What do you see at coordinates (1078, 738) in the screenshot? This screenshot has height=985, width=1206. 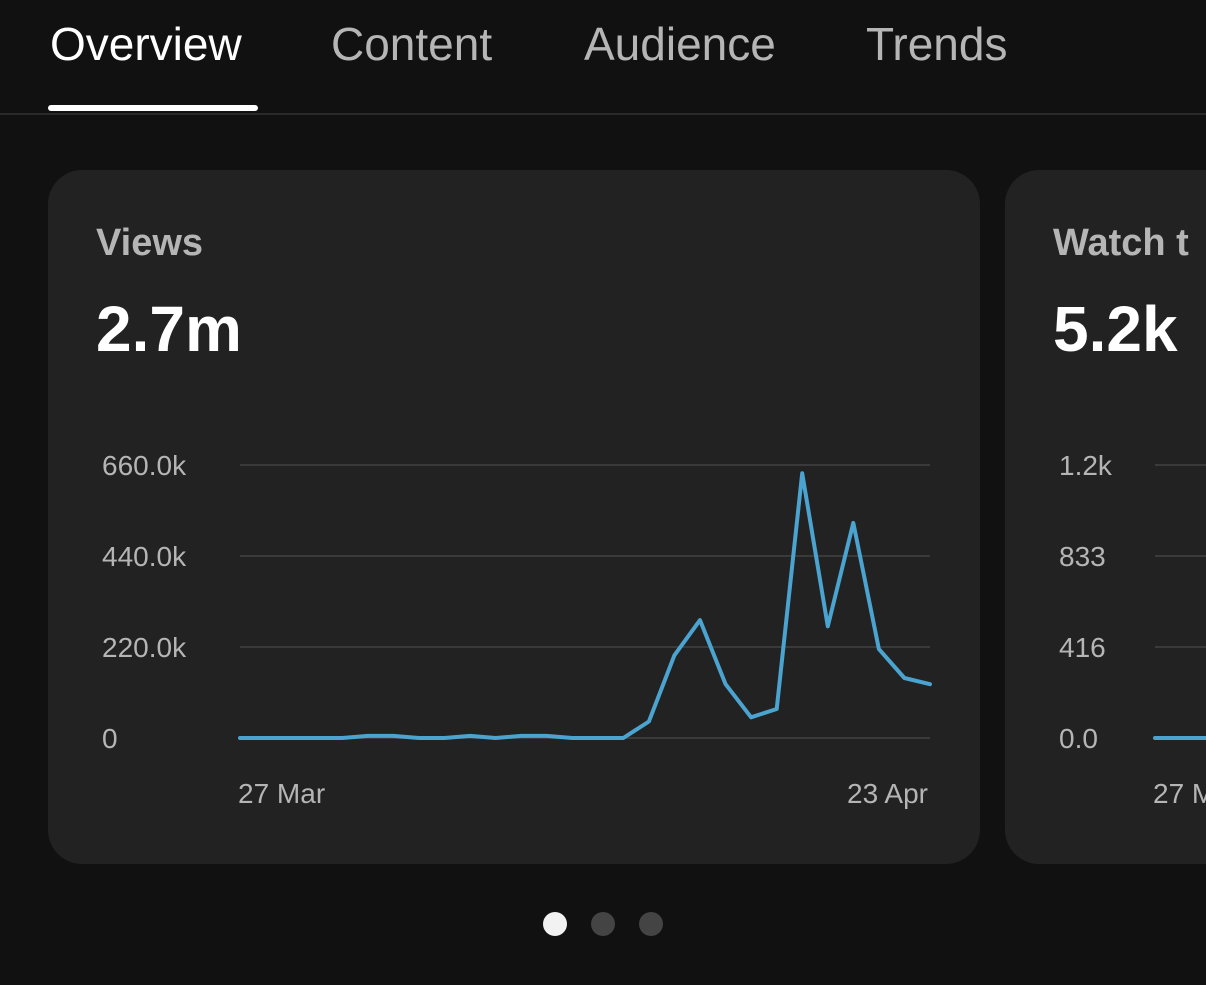 I see `y-tick-label: 0.0` at bounding box center [1078, 738].